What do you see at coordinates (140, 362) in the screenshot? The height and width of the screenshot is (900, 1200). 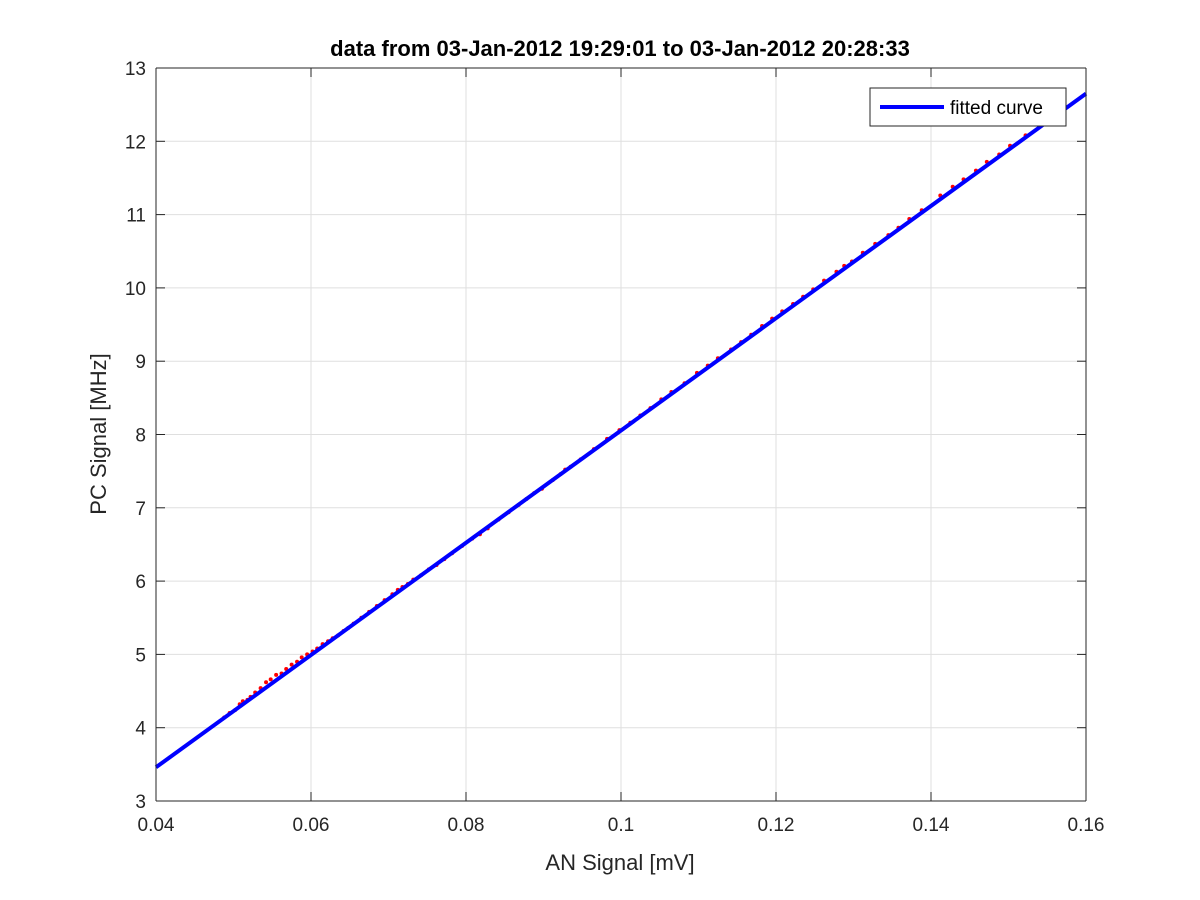 I see `y-tick-label-6: 9` at bounding box center [140, 362].